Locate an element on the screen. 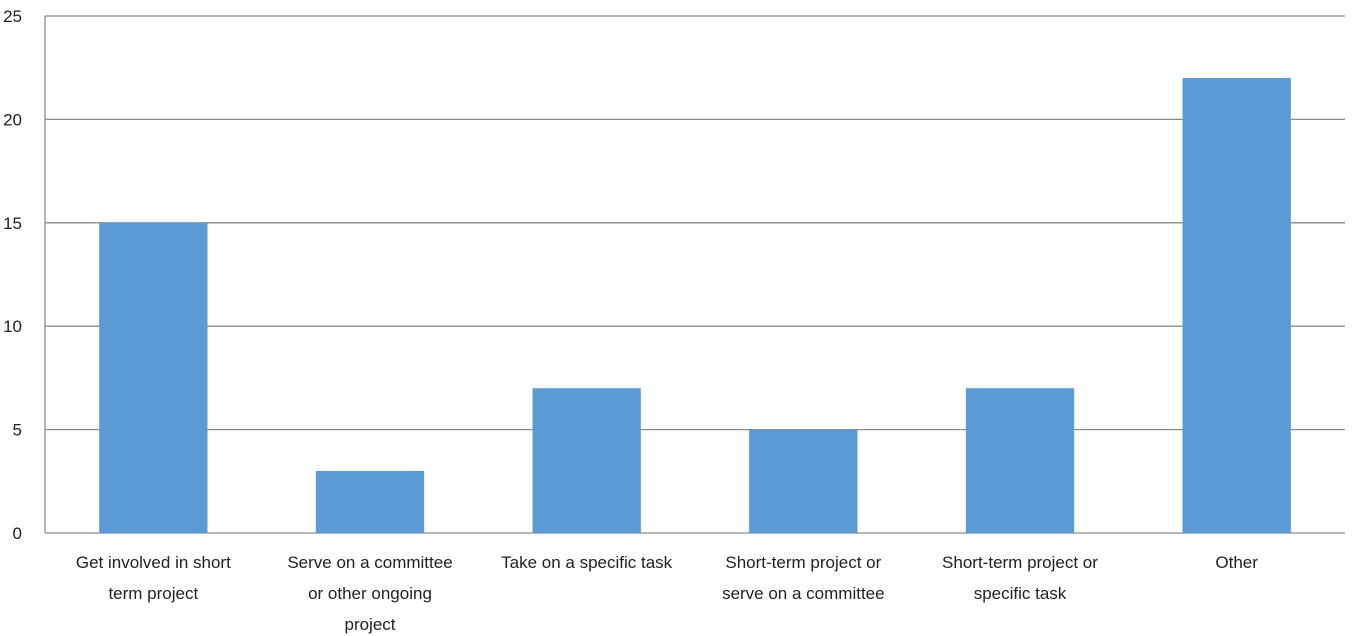 The height and width of the screenshot is (636, 1359). x-tick-label-line: term project is located at coordinates (153, 593).